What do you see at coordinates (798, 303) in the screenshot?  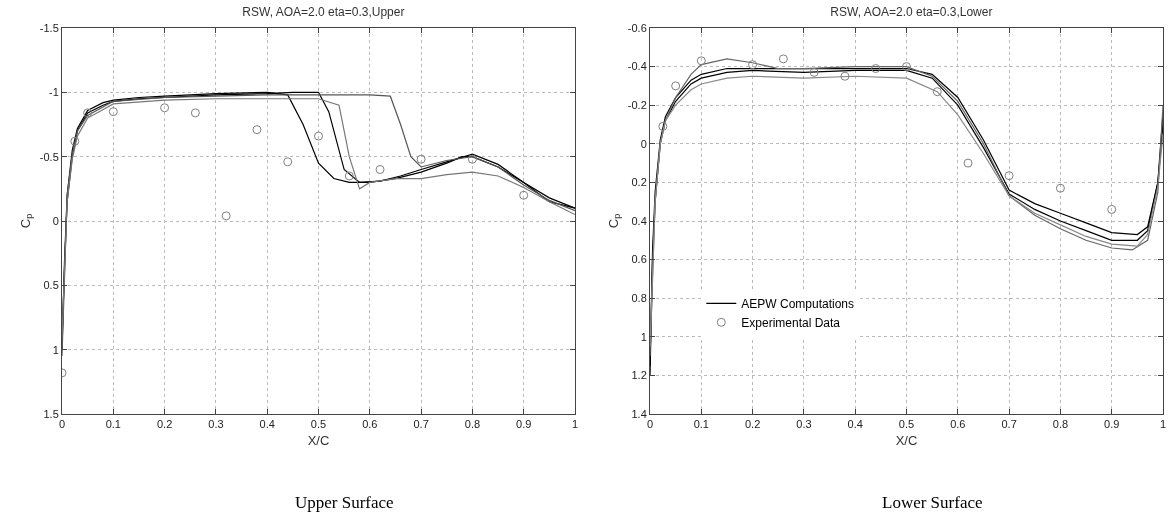 I see `legend-label: AEPW Computations` at bounding box center [798, 303].